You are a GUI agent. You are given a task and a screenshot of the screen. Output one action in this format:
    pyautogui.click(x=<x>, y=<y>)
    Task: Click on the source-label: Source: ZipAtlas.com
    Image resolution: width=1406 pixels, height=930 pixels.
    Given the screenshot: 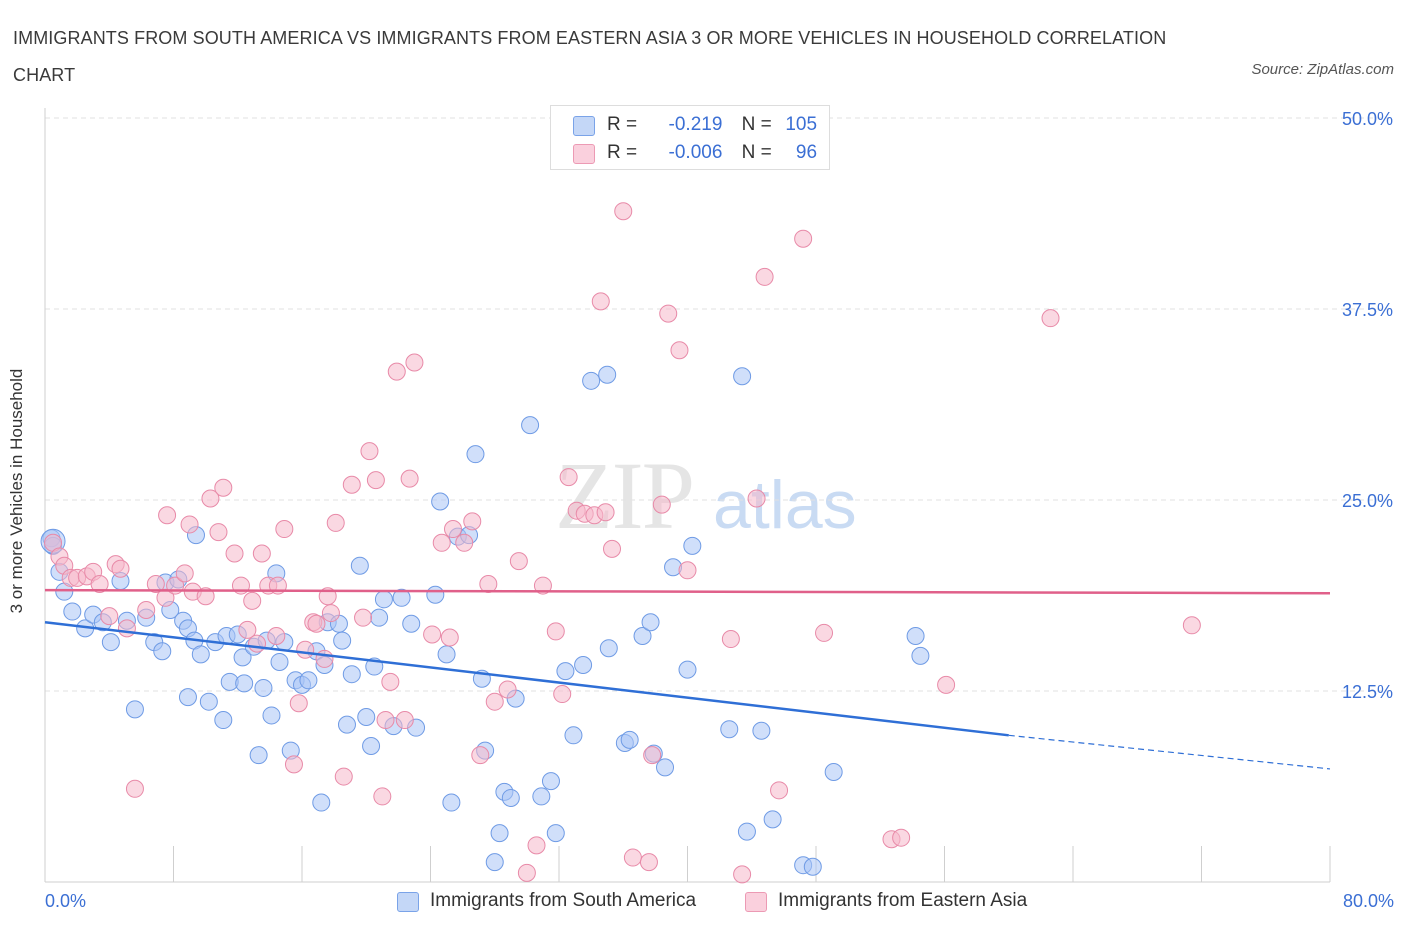 What is the action you would take?
    pyautogui.click(x=1322, y=69)
    